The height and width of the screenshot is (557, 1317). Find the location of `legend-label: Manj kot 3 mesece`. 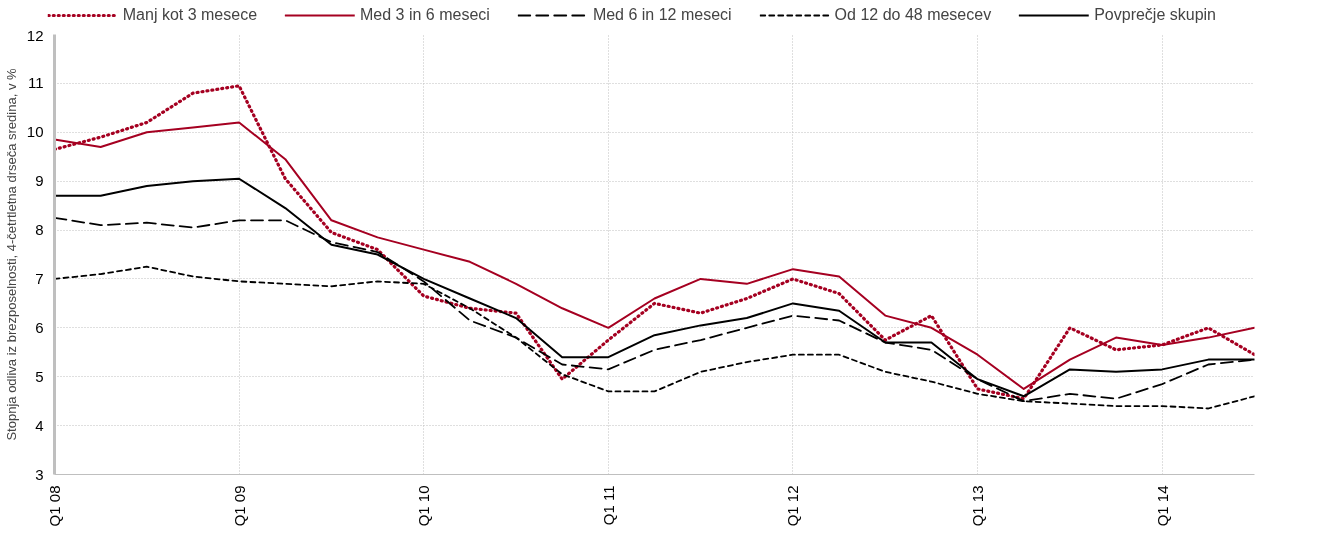

legend-label: Manj kot 3 mesece is located at coordinates (190, 15).